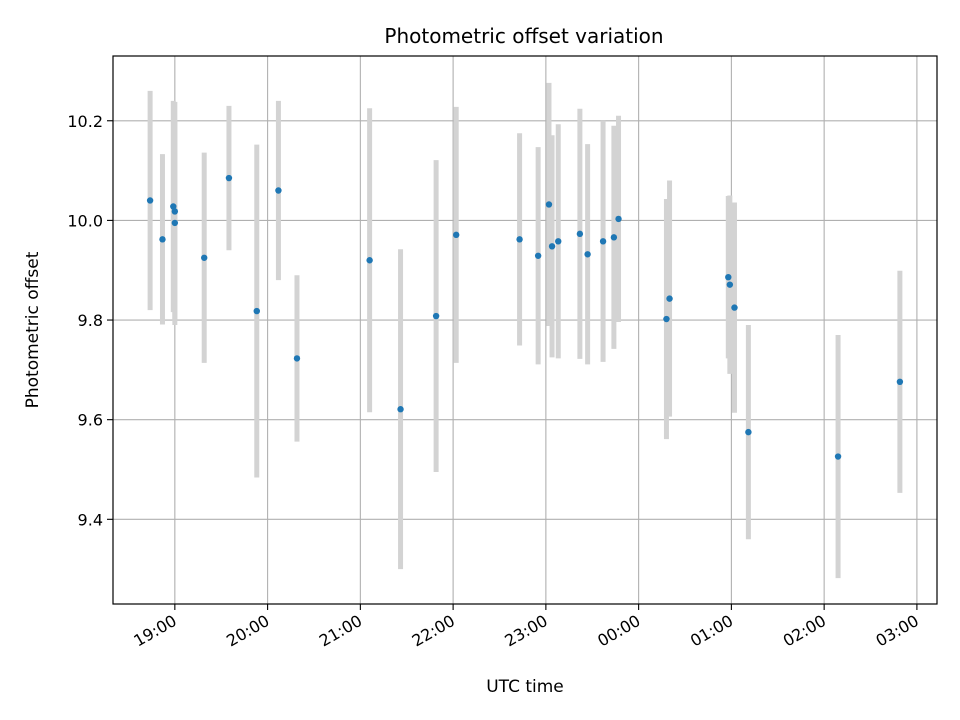 This screenshot has width=960, height=720. Describe the element at coordinates (85, 121) in the screenshot. I see `y-tick-label: 10.2` at that location.